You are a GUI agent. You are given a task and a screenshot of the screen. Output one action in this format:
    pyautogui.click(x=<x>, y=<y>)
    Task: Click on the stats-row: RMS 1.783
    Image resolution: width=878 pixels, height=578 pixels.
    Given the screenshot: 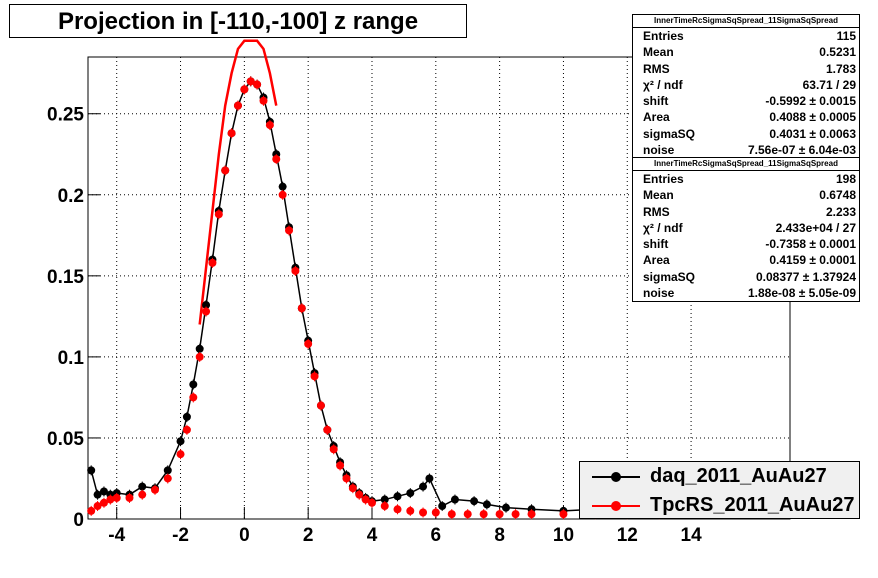 What is the action you would take?
    pyautogui.click(x=746, y=69)
    